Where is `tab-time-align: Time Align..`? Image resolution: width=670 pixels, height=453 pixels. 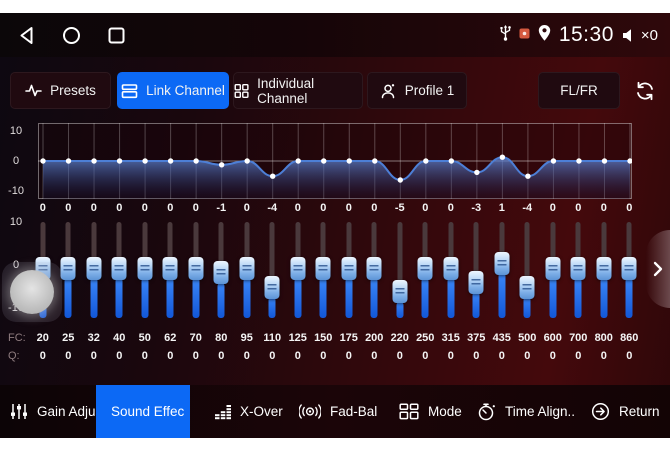 tab-time-align: Time Align.. is located at coordinates (526, 411).